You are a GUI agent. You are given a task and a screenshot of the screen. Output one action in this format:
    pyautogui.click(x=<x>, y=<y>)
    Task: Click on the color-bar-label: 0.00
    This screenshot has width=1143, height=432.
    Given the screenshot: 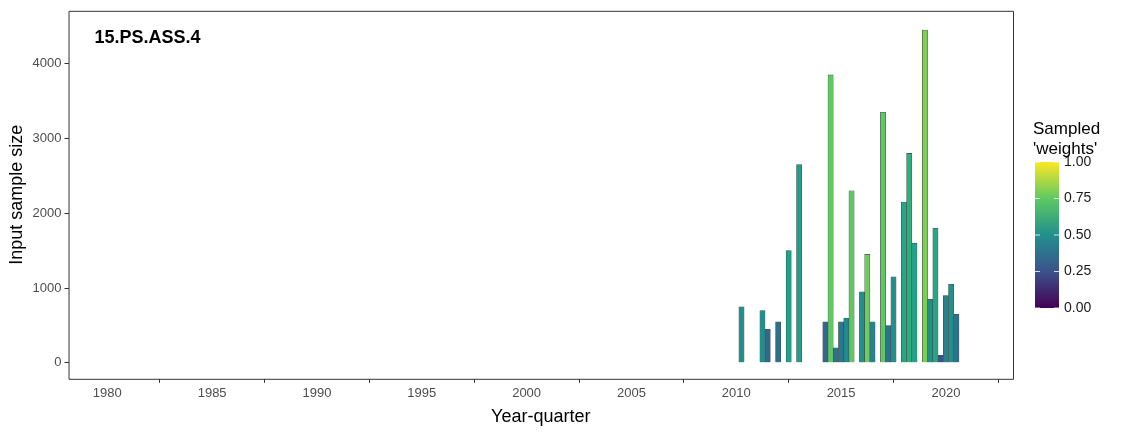 What is the action you would take?
    pyautogui.click(x=1078, y=306)
    